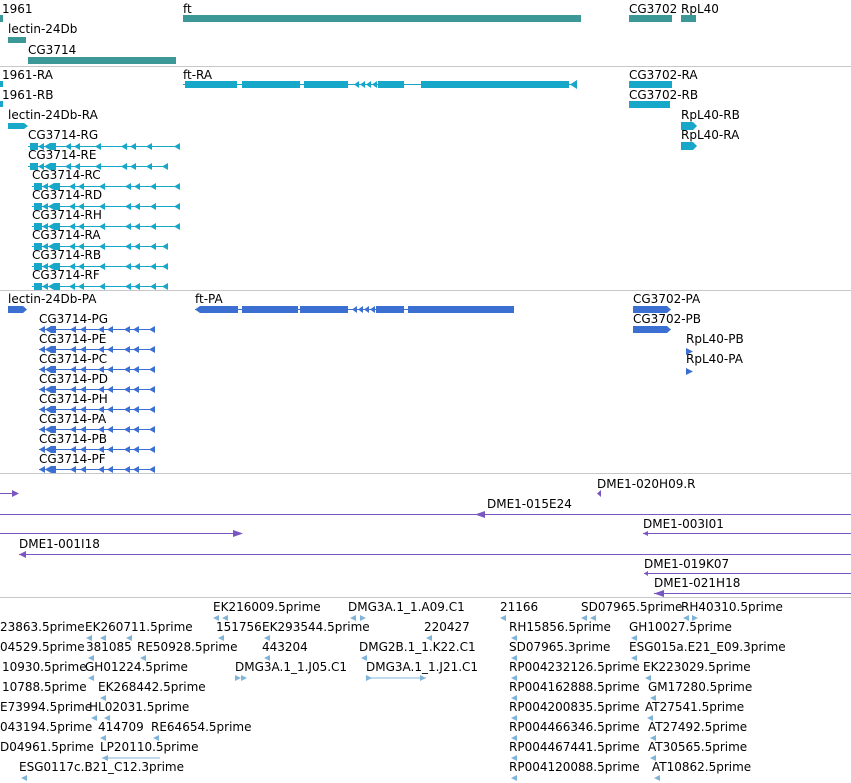 This screenshot has height=783, width=851. I want to click on transcript-label: 1961-RB, so click(28, 95).